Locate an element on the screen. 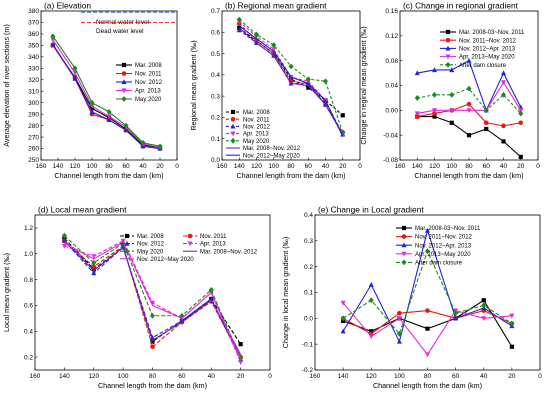  y-tick-label: 380 is located at coordinates (33, 11).